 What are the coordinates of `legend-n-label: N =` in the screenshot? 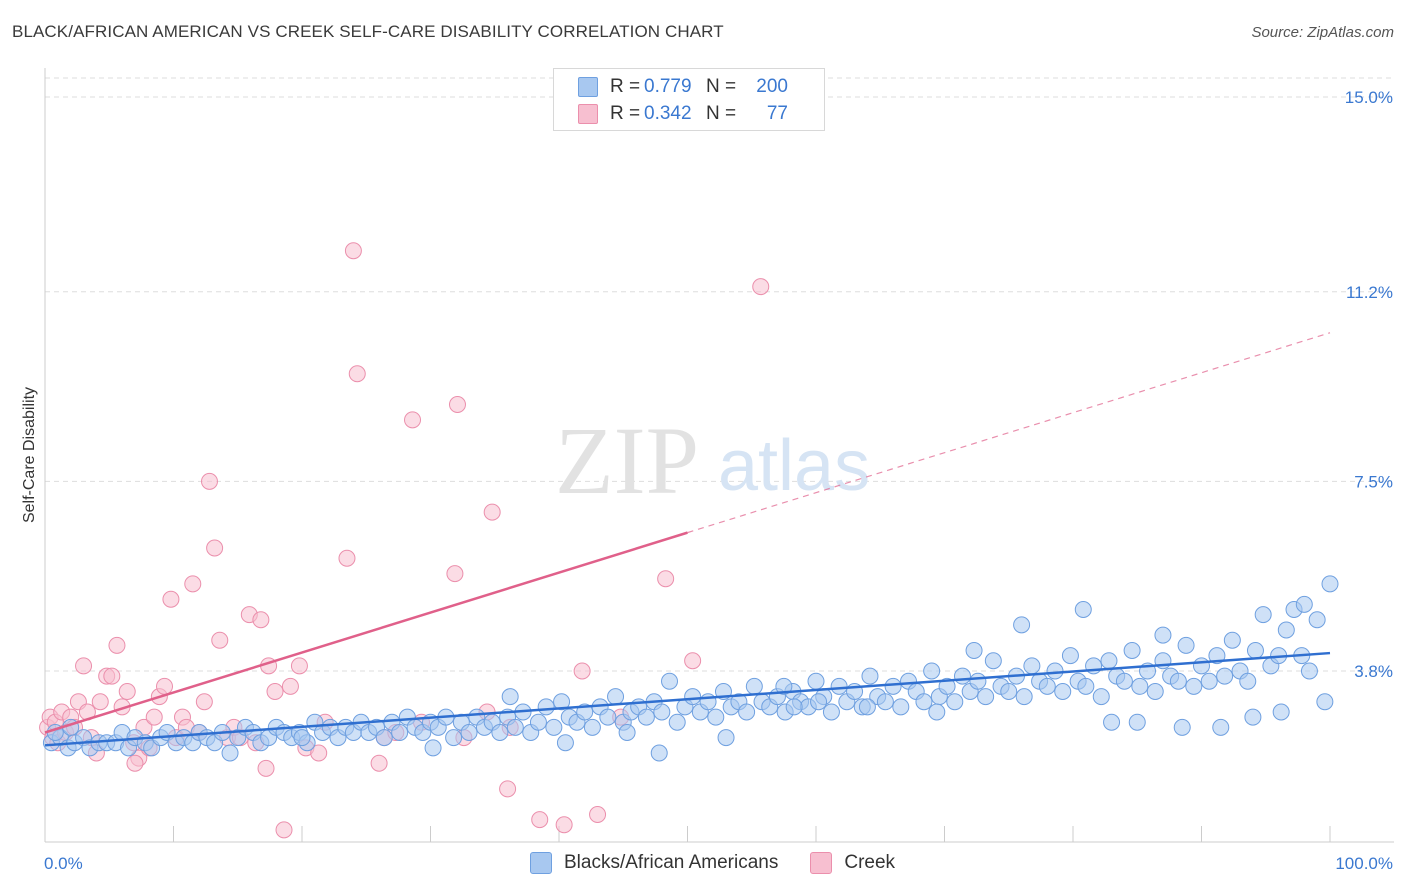 It's located at (721, 86).